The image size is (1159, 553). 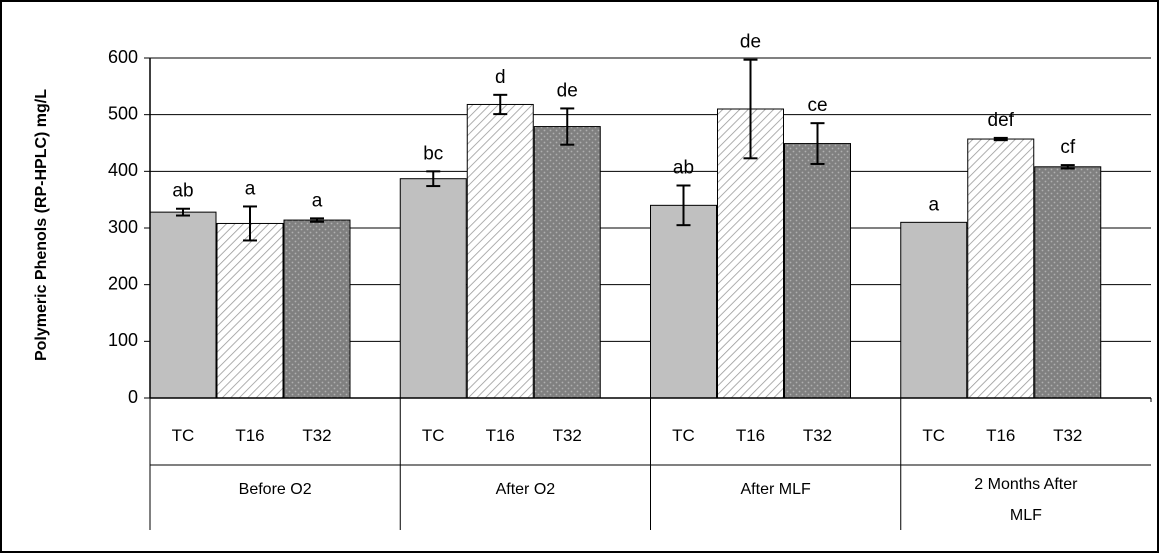 What do you see at coordinates (500, 77) in the screenshot?
I see `significance-label: d` at bounding box center [500, 77].